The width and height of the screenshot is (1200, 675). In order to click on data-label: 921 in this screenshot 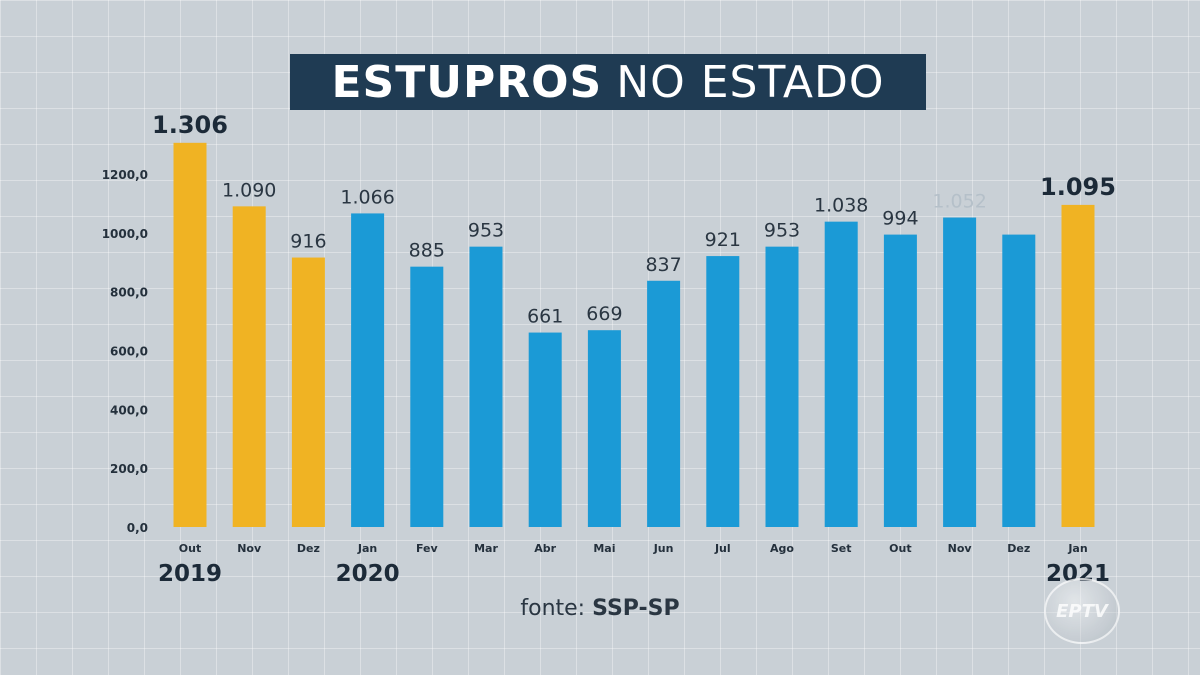, I will do `click(723, 240)`.